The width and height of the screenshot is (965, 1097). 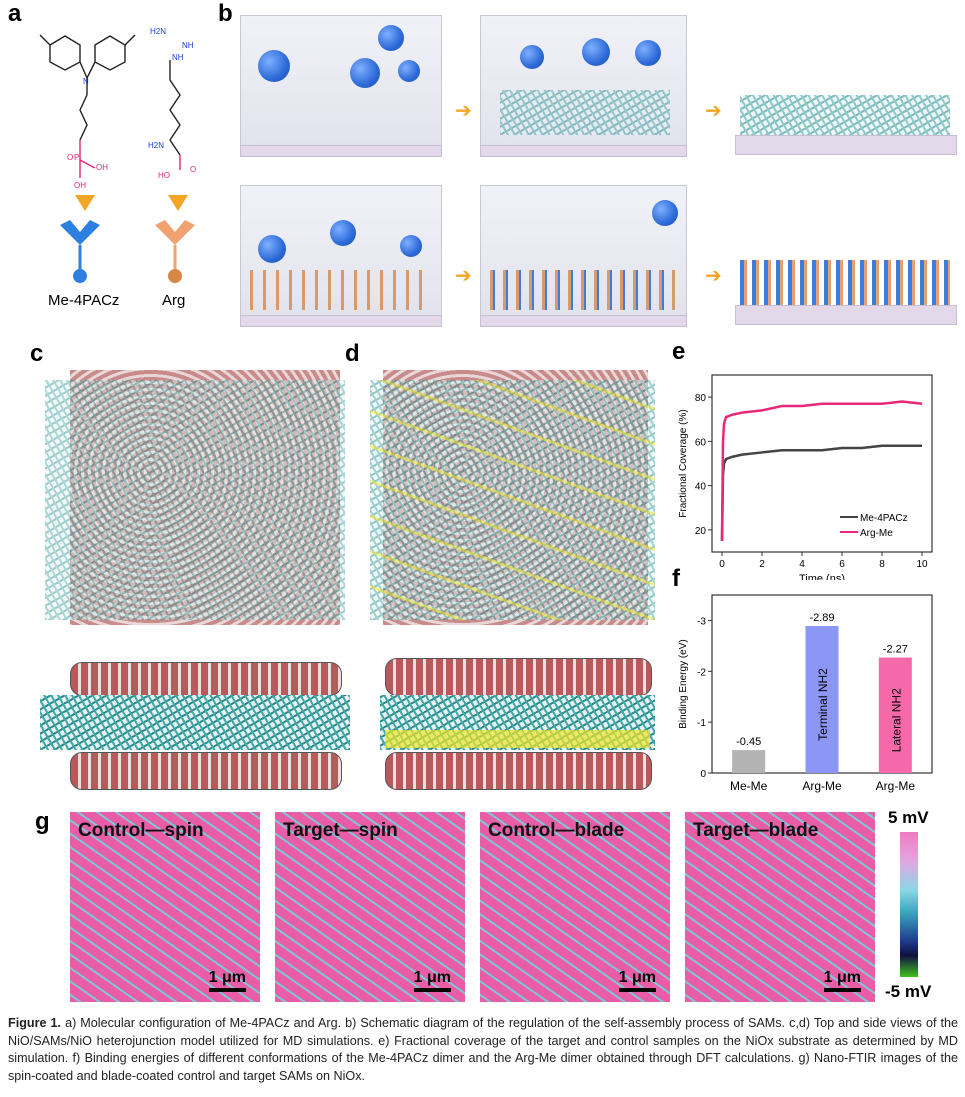 What do you see at coordinates (884, 518) in the screenshot?
I see `legend-label: Me-4PACz` at bounding box center [884, 518].